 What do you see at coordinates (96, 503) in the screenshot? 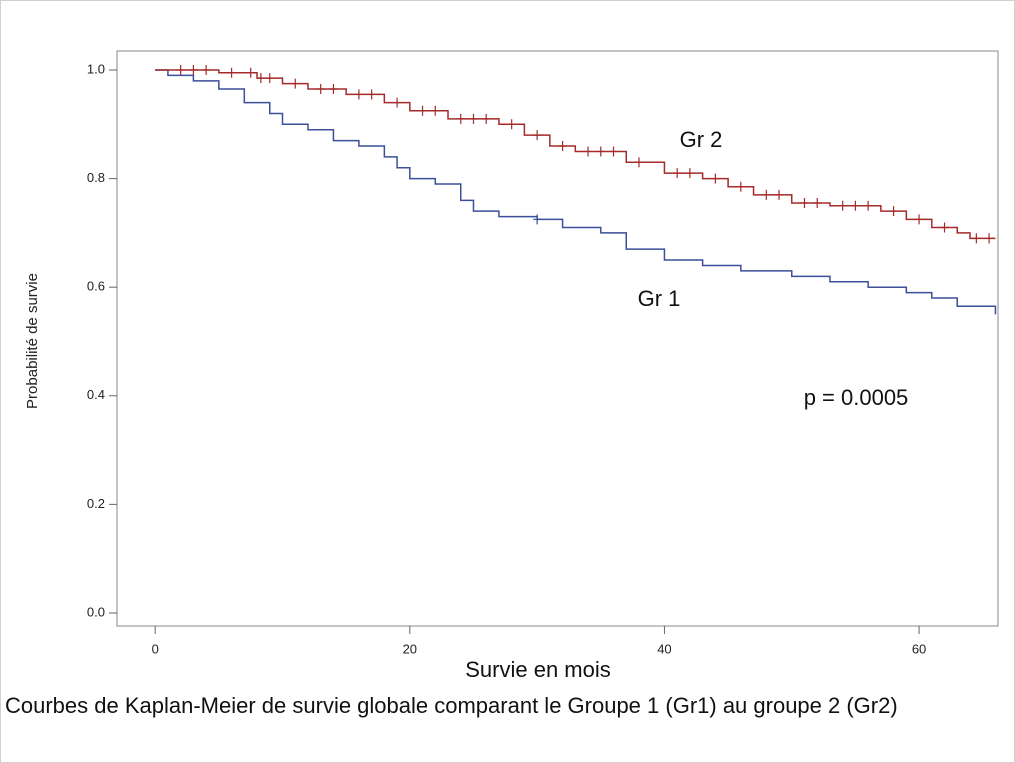
I see `y-tick-label: 0.2` at bounding box center [96, 503].